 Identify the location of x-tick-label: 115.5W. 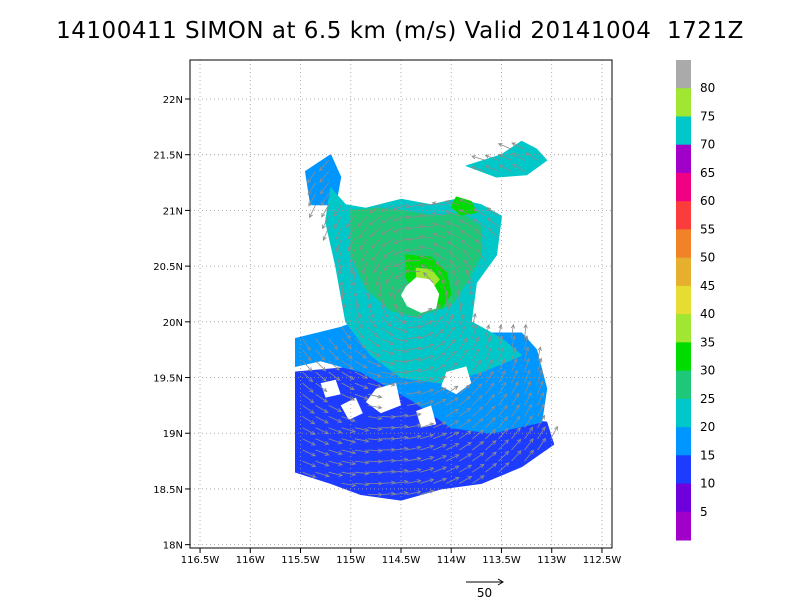
(300, 560).